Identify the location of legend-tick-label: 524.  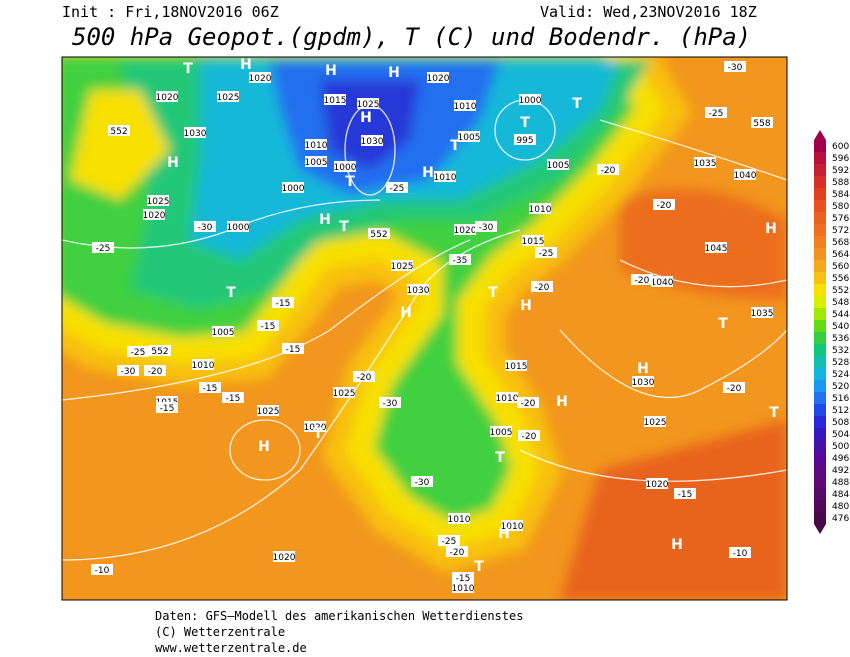
(840, 375).